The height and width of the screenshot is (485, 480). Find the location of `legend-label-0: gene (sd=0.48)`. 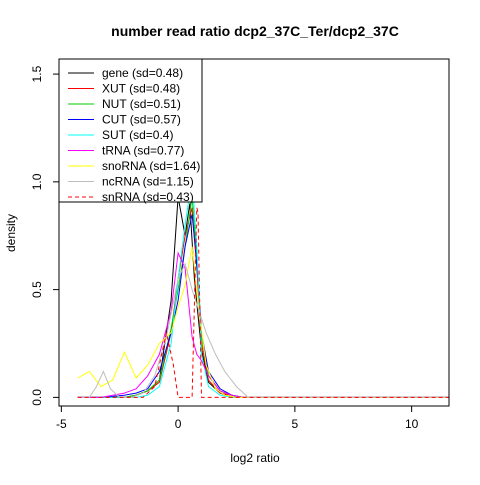

legend-label-0: gene (sd=0.48) is located at coordinates (142, 73).